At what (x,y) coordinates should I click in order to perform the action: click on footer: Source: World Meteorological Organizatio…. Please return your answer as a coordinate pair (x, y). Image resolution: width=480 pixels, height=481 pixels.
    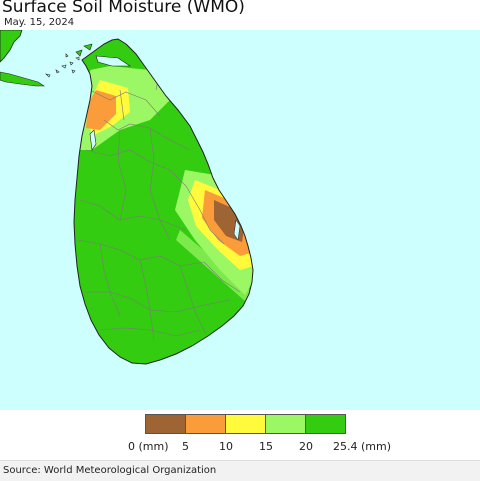
    Looking at the image, I should click on (240, 470).